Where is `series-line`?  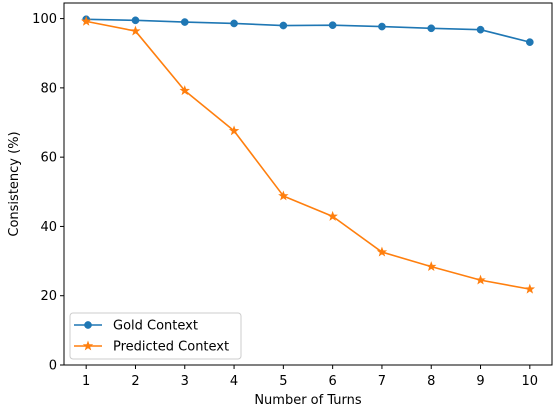 series-line is located at coordinates (308, 30).